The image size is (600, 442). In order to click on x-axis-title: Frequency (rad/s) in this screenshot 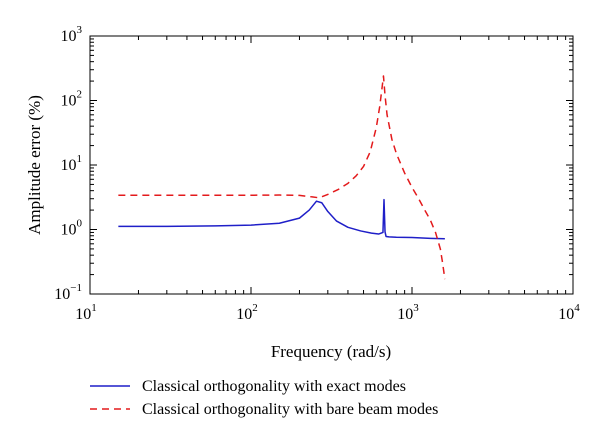, I will do `click(331, 351)`.